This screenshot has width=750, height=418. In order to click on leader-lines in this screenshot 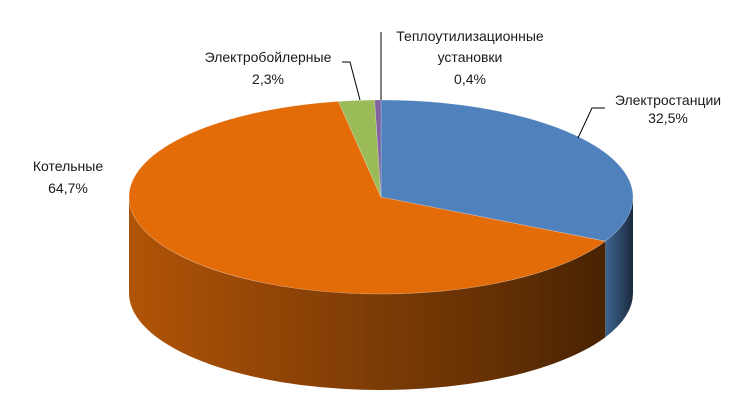, I will do `click(473, 85)`.